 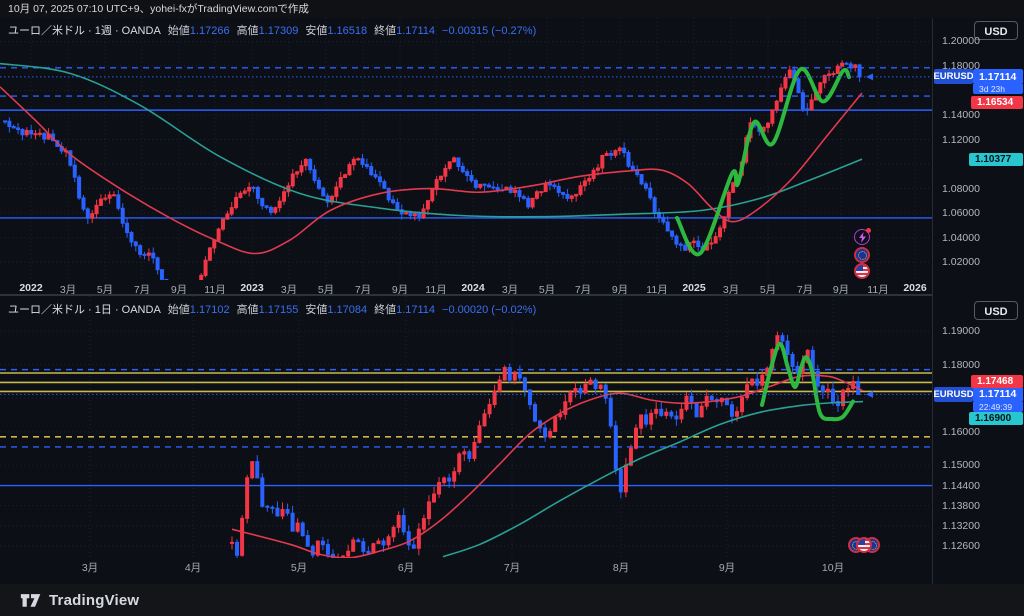 What do you see at coordinates (998, 406) in the screenshot?
I see `bar-countdown-badge: 22:49:39` at bounding box center [998, 406].